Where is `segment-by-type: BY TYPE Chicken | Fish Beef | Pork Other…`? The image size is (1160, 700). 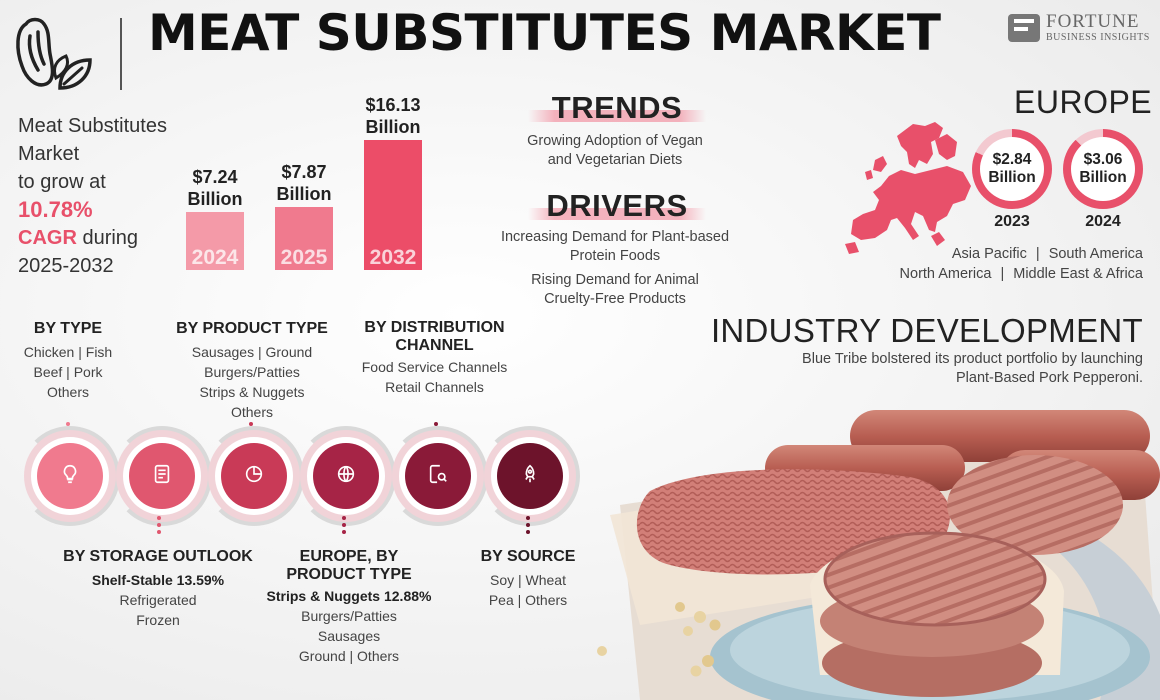 segment-by-type: BY TYPE Chicken | Fish Beef | Pork Other… is located at coordinates (68, 361).